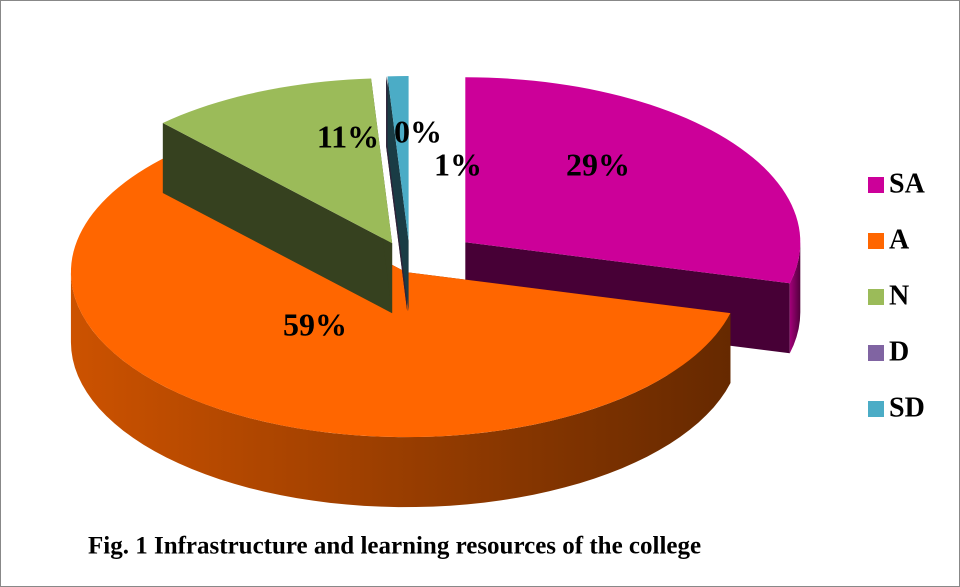 This screenshot has height=587, width=960. I want to click on slice-wall, so click(795, 298).